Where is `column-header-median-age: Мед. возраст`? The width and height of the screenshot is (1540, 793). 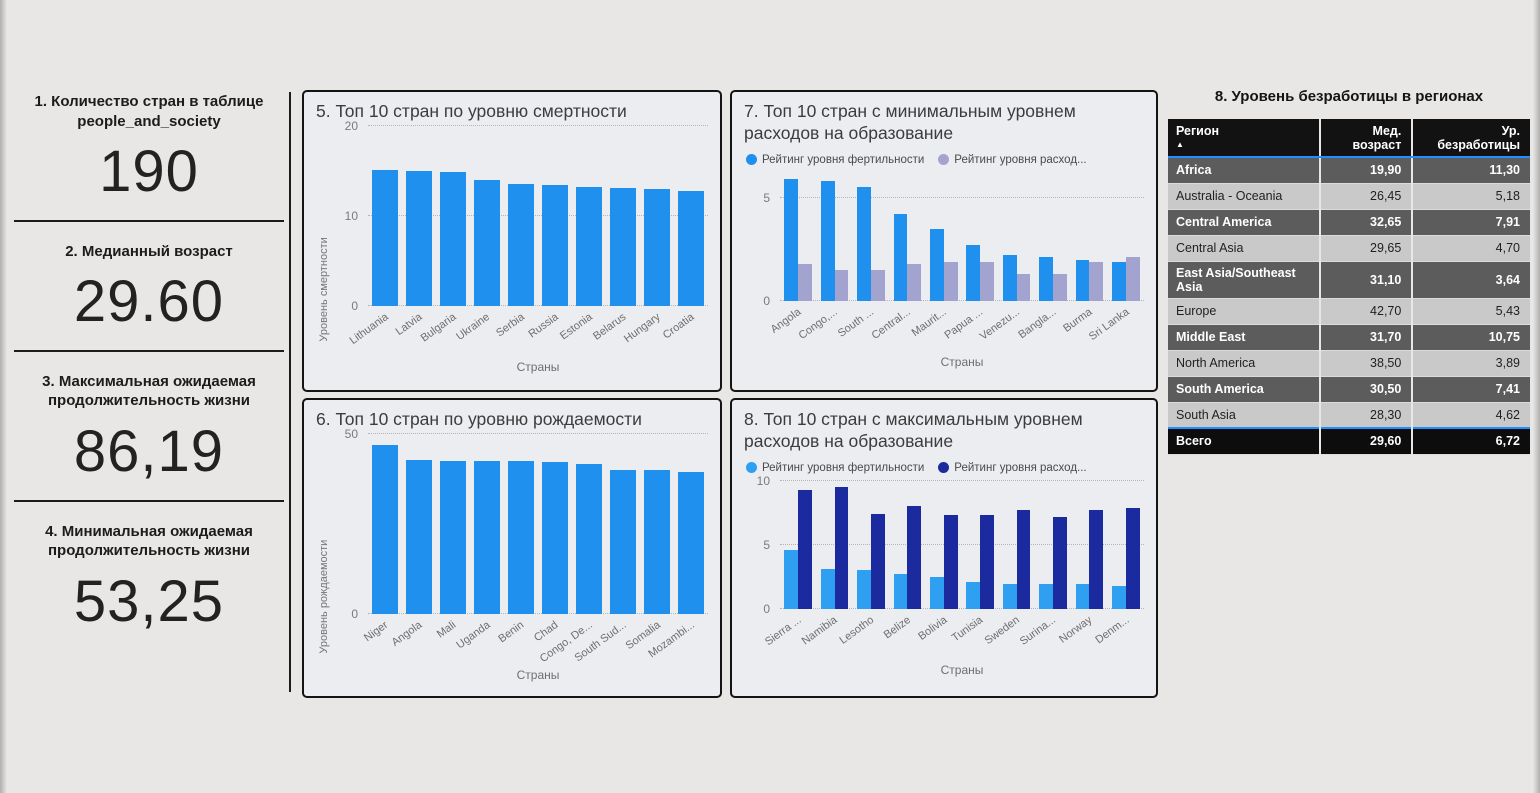 column-header-median-age: Мед. возраст is located at coordinates (1366, 138).